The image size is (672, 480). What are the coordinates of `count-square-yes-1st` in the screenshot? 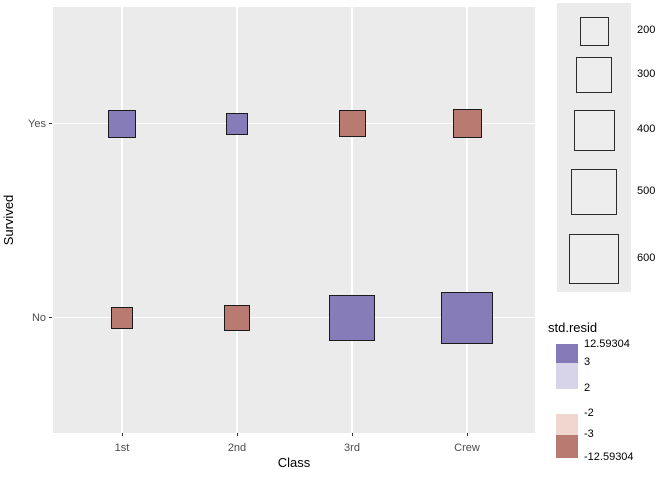 It's located at (122, 123).